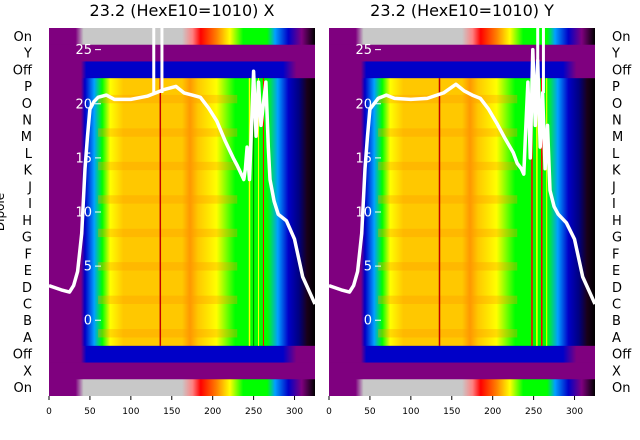 This screenshot has width=640, height=440. What do you see at coordinates (83, 213) in the screenshot?
I see `overlay-tick-label: 10` at bounding box center [83, 213].